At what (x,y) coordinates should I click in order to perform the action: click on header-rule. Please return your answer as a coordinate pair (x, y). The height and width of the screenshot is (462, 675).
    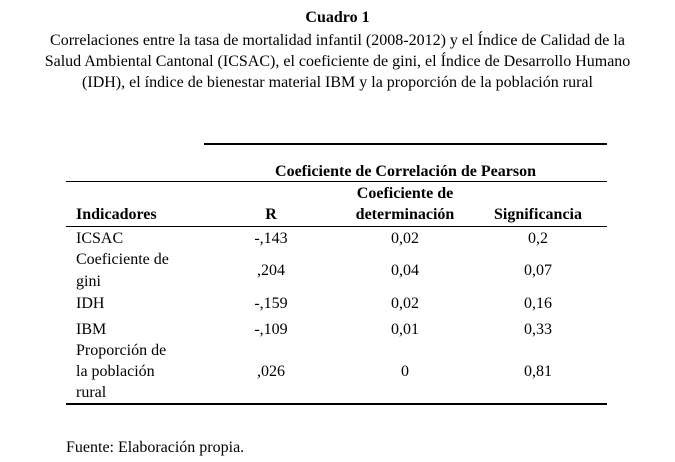
    Looking at the image, I should click on (336, 226).